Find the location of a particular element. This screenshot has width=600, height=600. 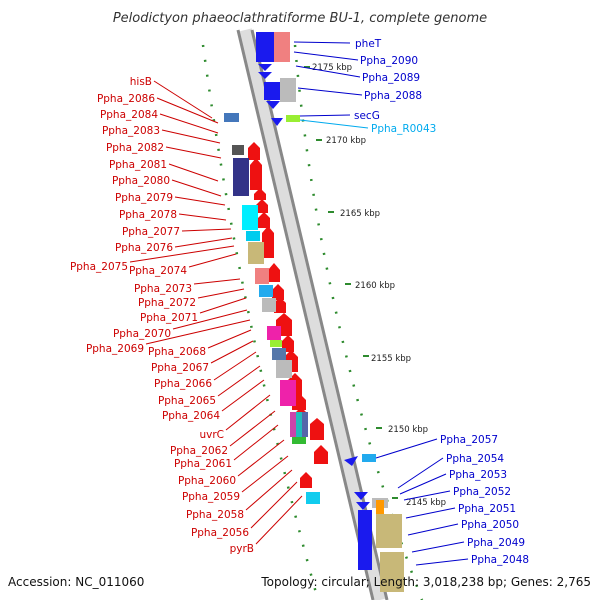

gene-label-Ppha_2065: Ppha_2065 is located at coordinates (187, 401).